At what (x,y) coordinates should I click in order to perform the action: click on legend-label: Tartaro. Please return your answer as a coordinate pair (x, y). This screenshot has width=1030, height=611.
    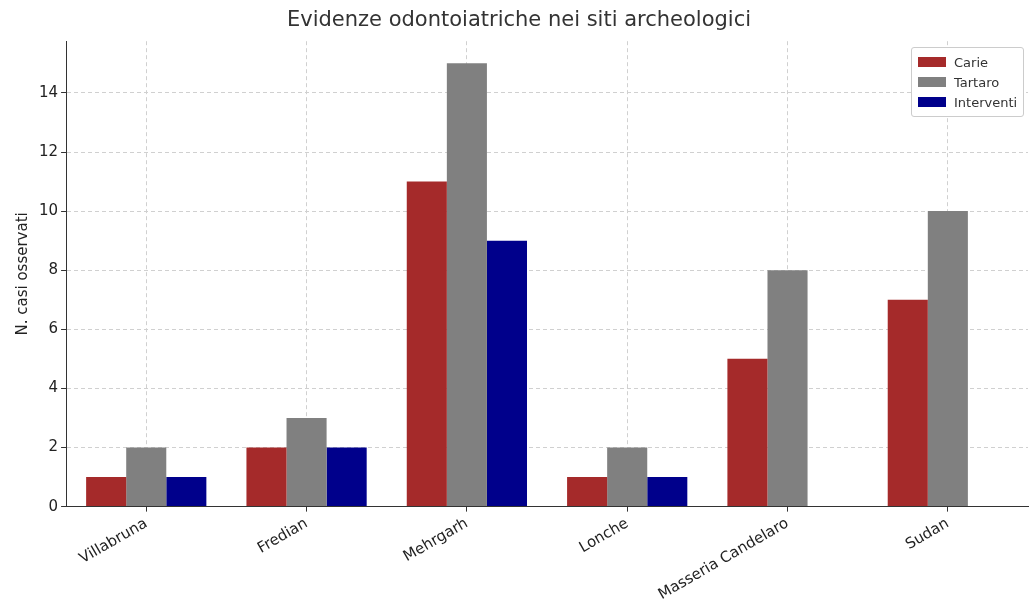
    Looking at the image, I should click on (977, 82).